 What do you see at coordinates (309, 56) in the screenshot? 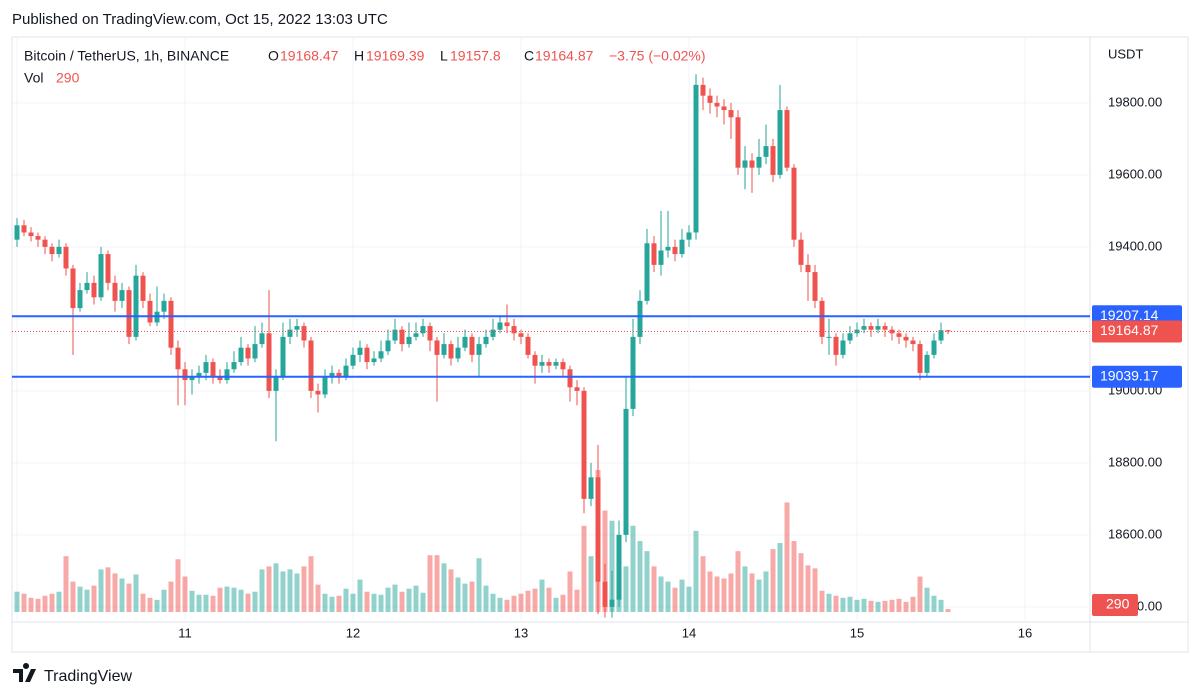
I see `open-value: 19168.47` at bounding box center [309, 56].